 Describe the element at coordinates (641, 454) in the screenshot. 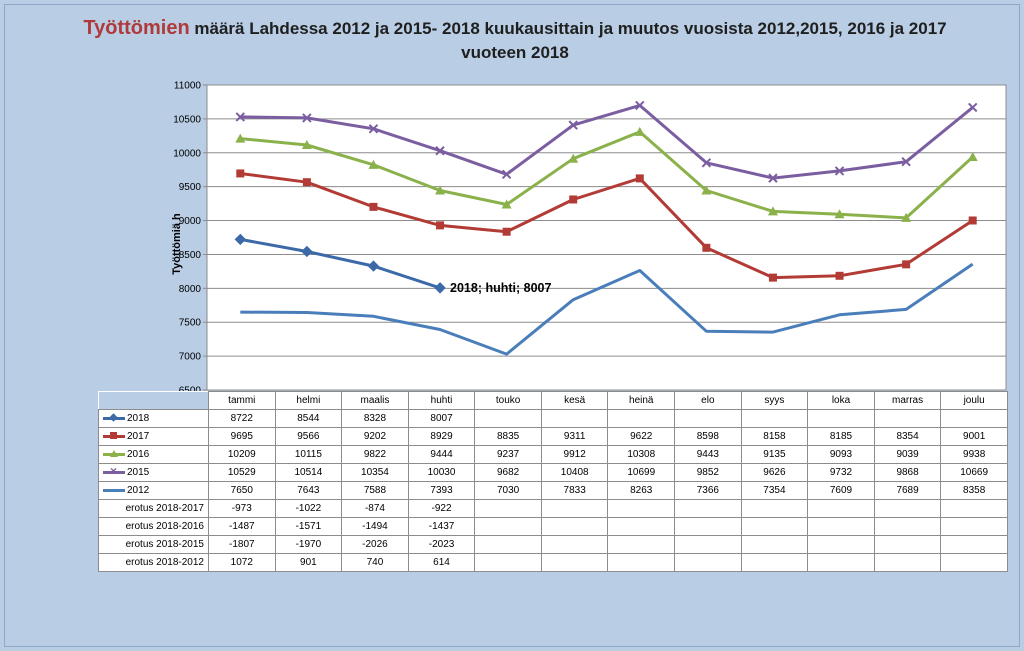

I see `table-cell: 10308` at that location.